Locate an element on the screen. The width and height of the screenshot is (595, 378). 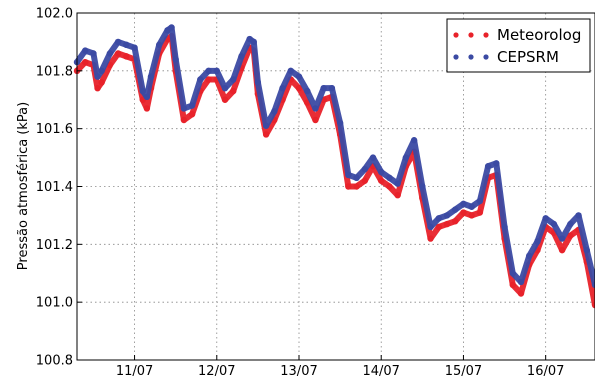
y-tick-label: 100.8 is located at coordinates (54, 361).